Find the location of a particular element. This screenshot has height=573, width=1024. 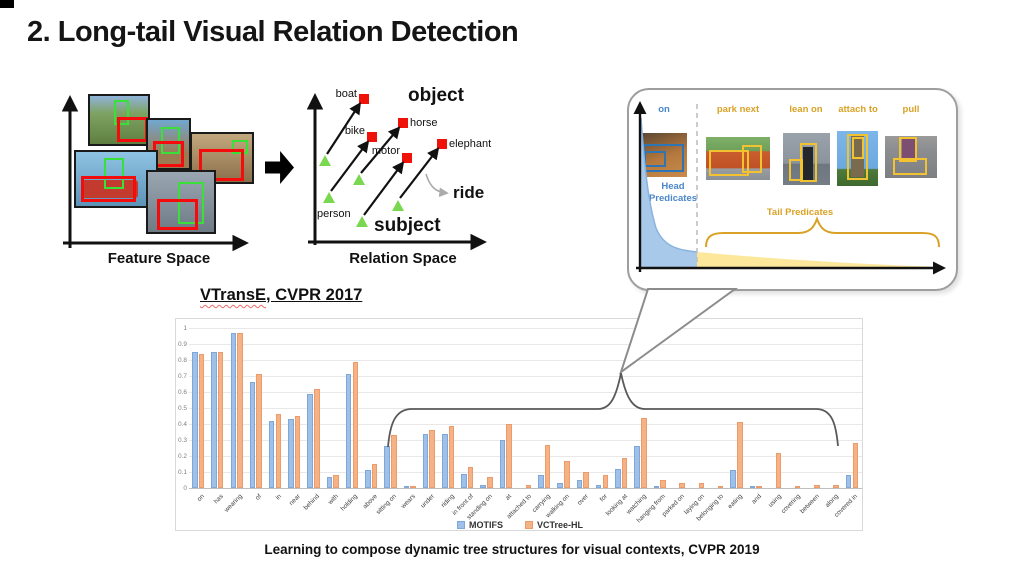

point-label-motor: motor is located at coordinates (385, 151).